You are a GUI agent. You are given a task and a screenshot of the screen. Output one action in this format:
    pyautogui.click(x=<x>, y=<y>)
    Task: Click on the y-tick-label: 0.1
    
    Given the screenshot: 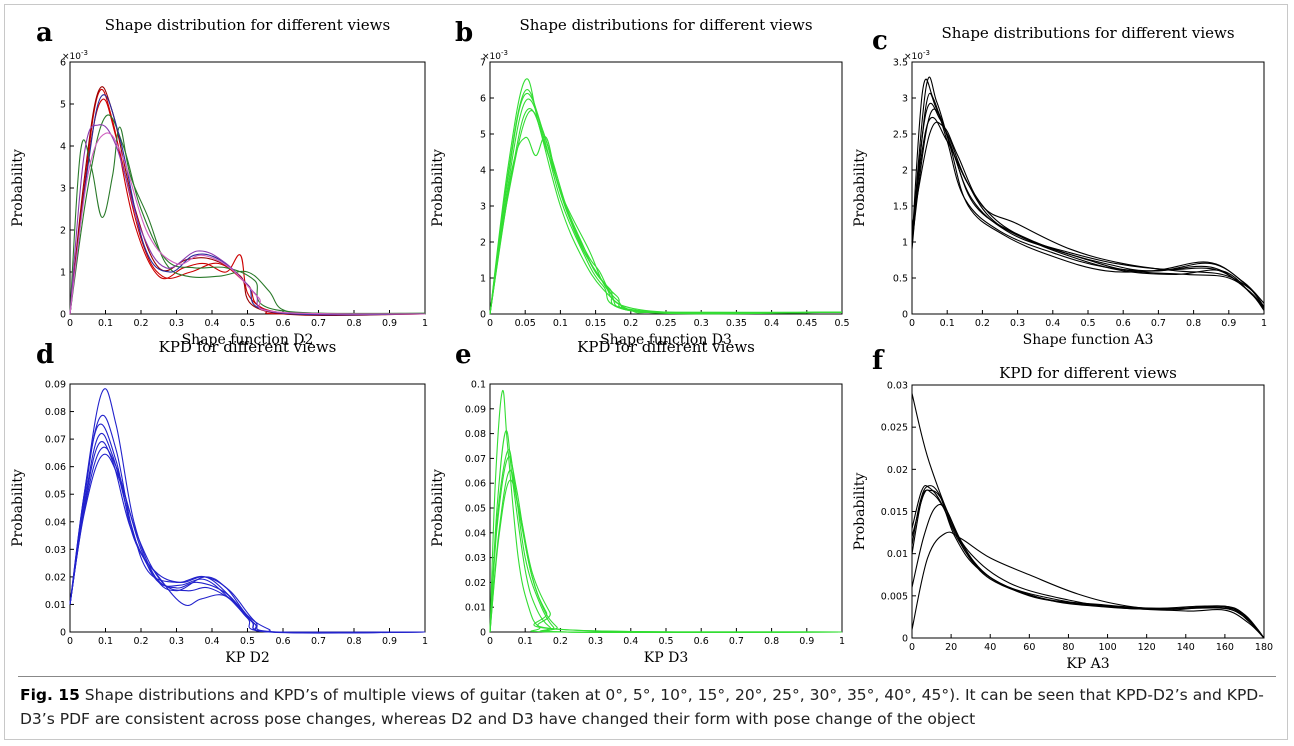 What is the action you would take?
    pyautogui.click(x=478, y=385)
    